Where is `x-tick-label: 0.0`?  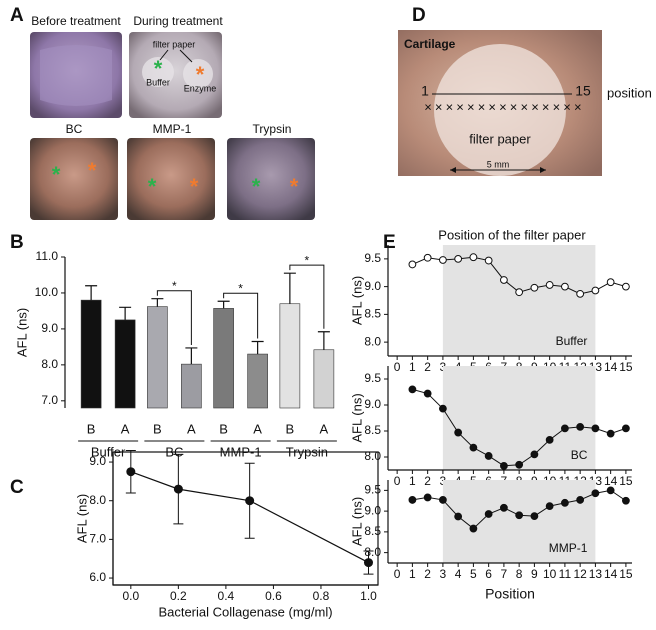
x-tick-label: 0.0 is located at coordinates (130, 596).